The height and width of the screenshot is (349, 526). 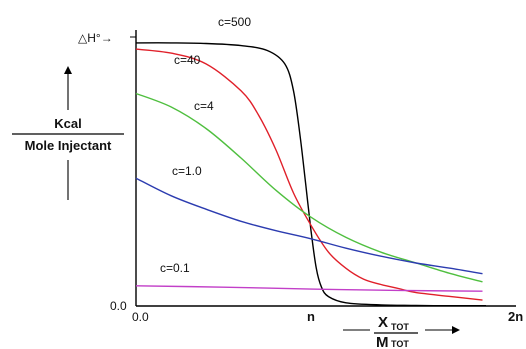 I want to click on xlabel-denominator-sub: TOT, so click(x=400, y=344).